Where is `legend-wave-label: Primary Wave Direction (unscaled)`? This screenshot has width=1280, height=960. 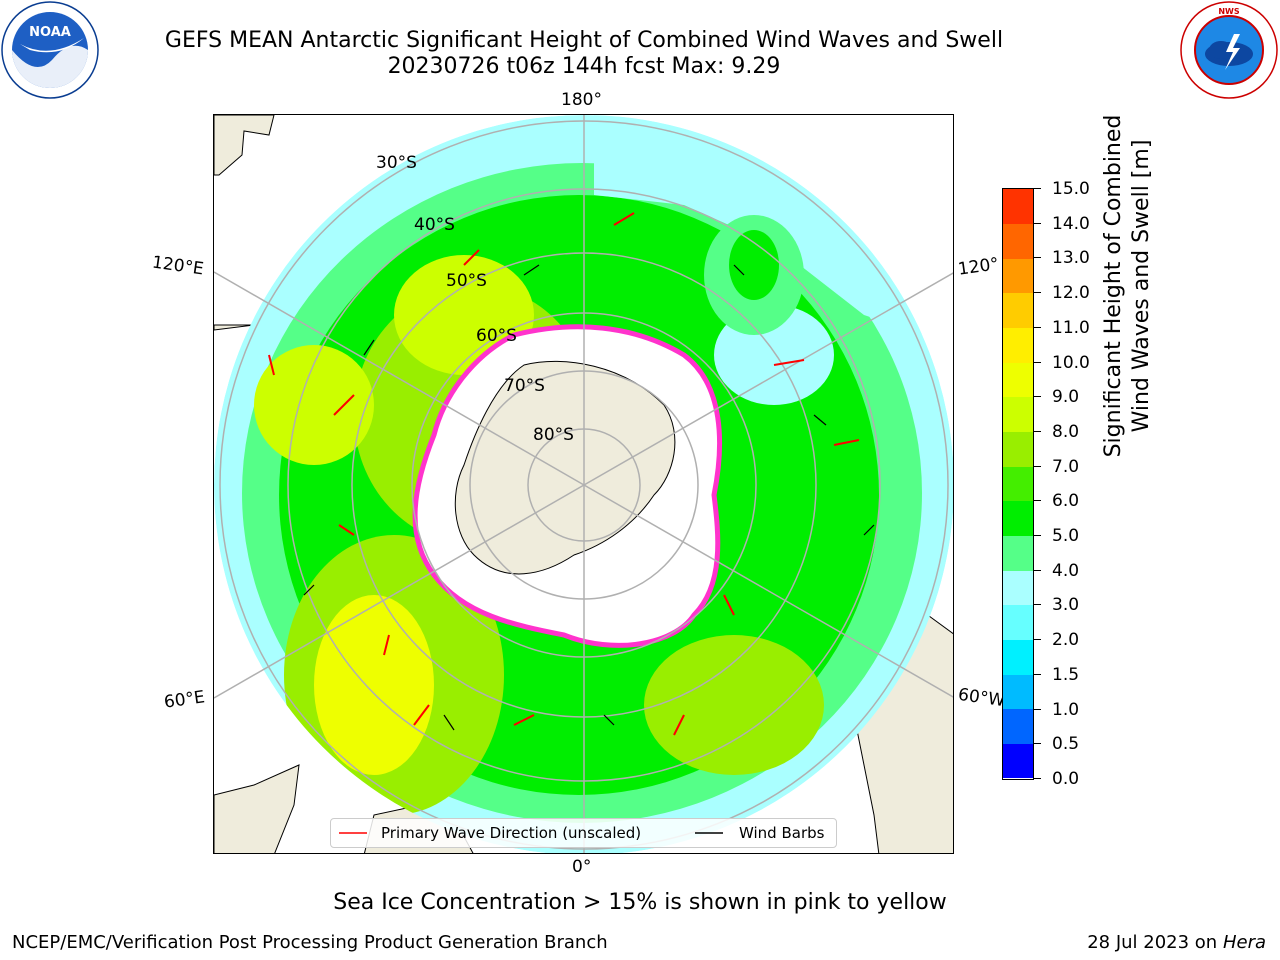 legend-wave-label: Primary Wave Direction (unscaled) is located at coordinates (511, 833).